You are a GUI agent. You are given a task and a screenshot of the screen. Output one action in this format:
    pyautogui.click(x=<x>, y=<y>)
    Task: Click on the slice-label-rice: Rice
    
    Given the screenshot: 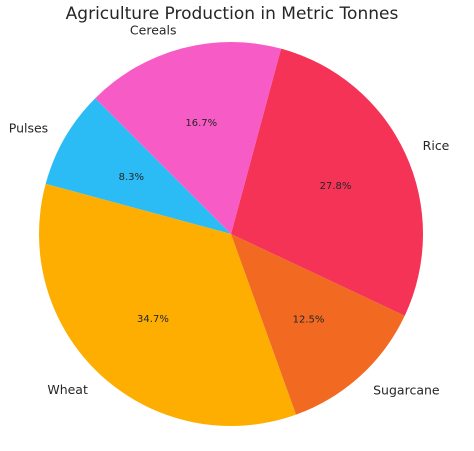 What is the action you would take?
    pyautogui.click(x=436, y=145)
    